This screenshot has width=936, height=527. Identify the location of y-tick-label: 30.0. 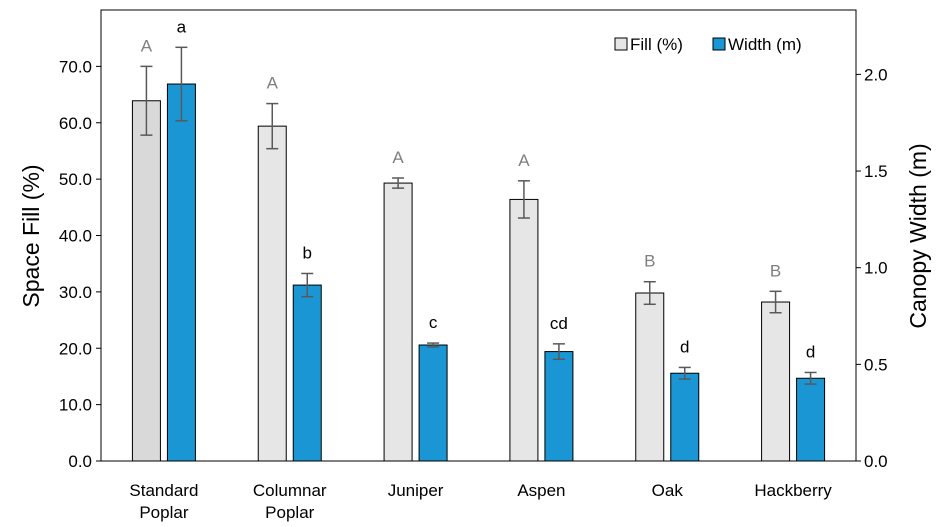
(75, 292).